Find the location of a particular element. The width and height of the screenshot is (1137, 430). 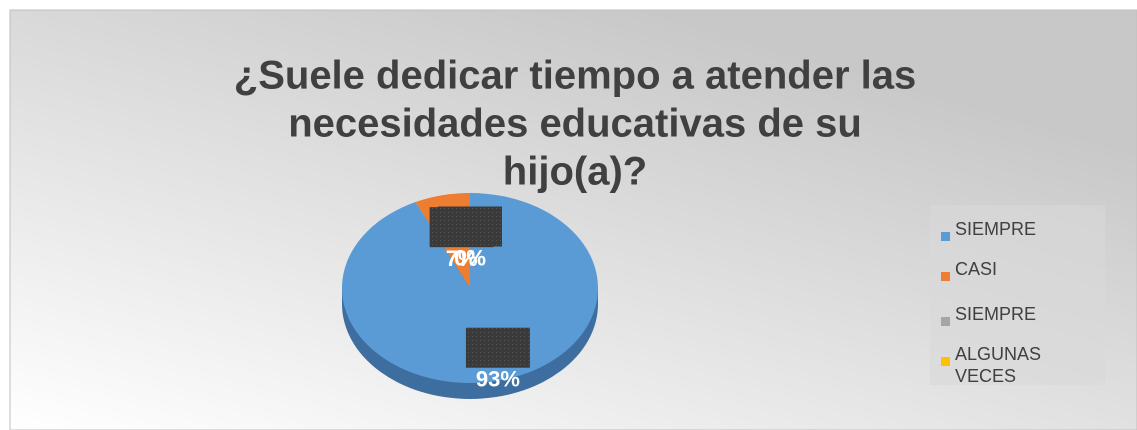

chart-title: necesidades educativas de su is located at coordinates (575, 124).